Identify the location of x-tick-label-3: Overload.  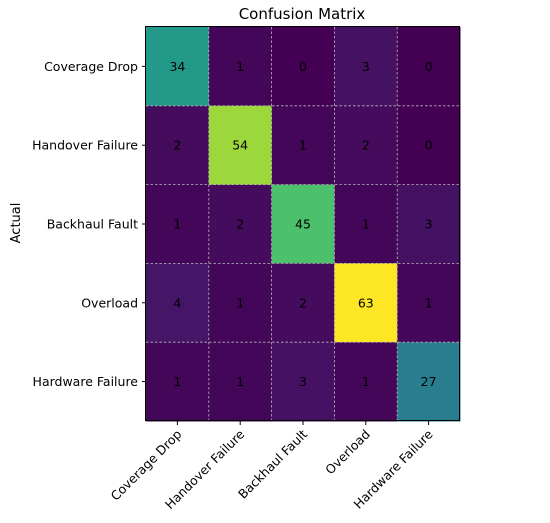
(347, 452).